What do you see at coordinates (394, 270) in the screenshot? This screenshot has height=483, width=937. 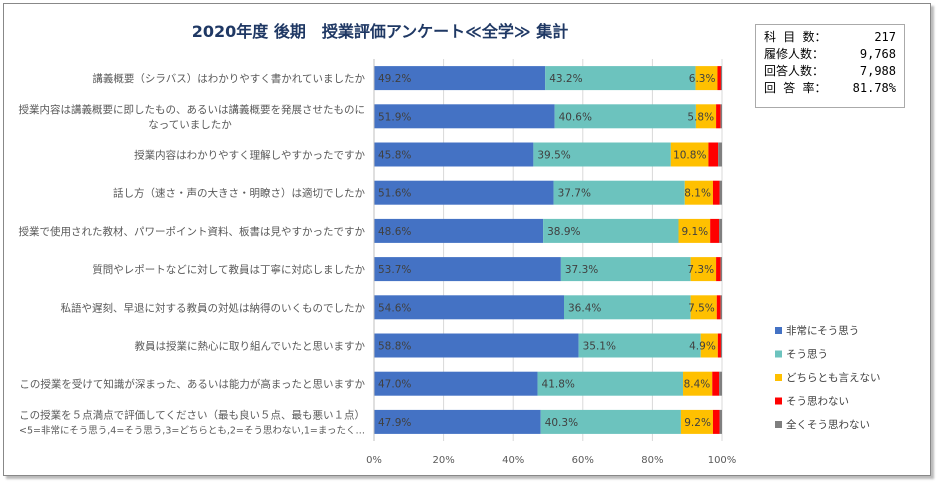 I see `data-label: 53.7%` at bounding box center [394, 270].